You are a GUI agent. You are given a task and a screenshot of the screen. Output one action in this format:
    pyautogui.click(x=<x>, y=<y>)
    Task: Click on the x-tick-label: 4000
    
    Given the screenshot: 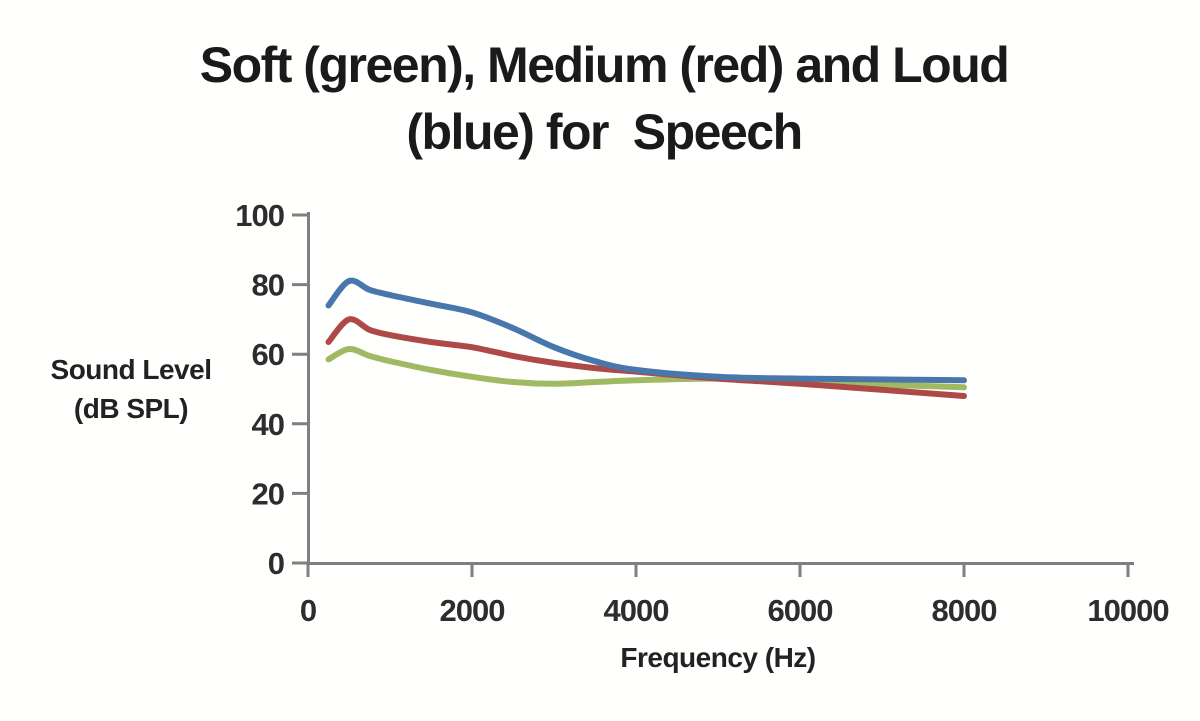 What is the action you would take?
    pyautogui.click(x=636, y=610)
    